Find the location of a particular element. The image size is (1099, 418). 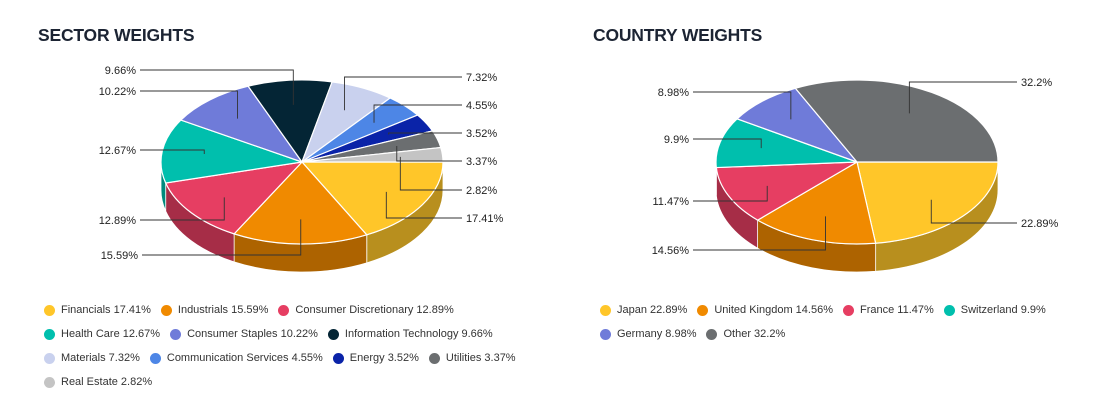

legend-item-industrials: Industrials 15.59% is located at coordinates (214, 310).